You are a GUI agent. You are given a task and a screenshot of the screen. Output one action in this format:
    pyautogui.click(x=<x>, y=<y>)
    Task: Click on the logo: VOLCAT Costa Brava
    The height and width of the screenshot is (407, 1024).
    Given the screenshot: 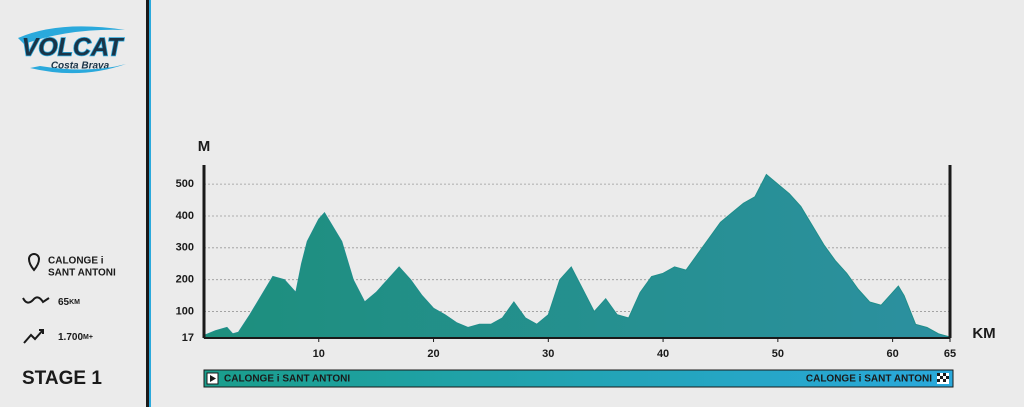 What is the action you would take?
    pyautogui.click(x=72, y=50)
    